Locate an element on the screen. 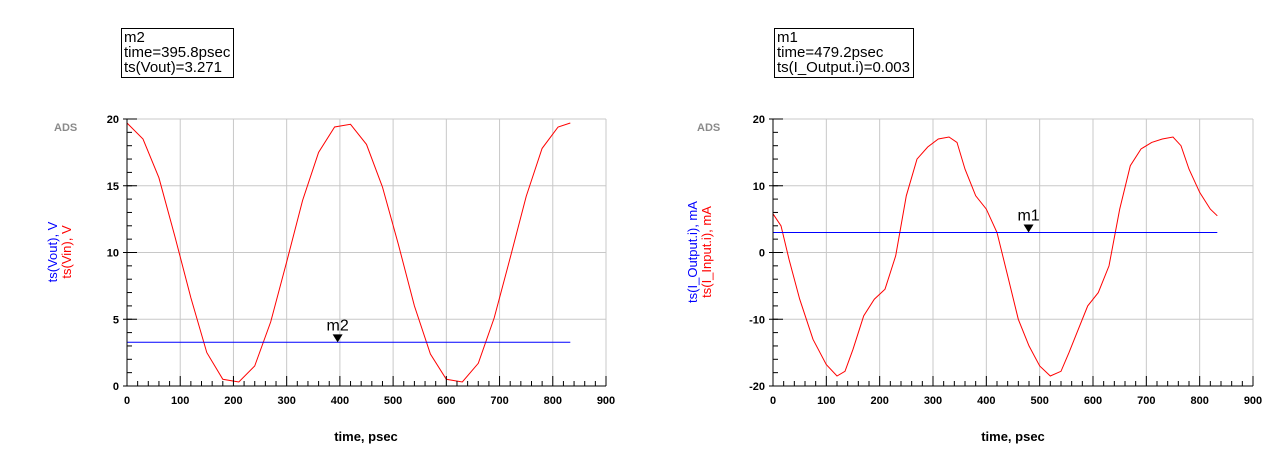  marker-time: time=395.8psec is located at coordinates (177, 52).